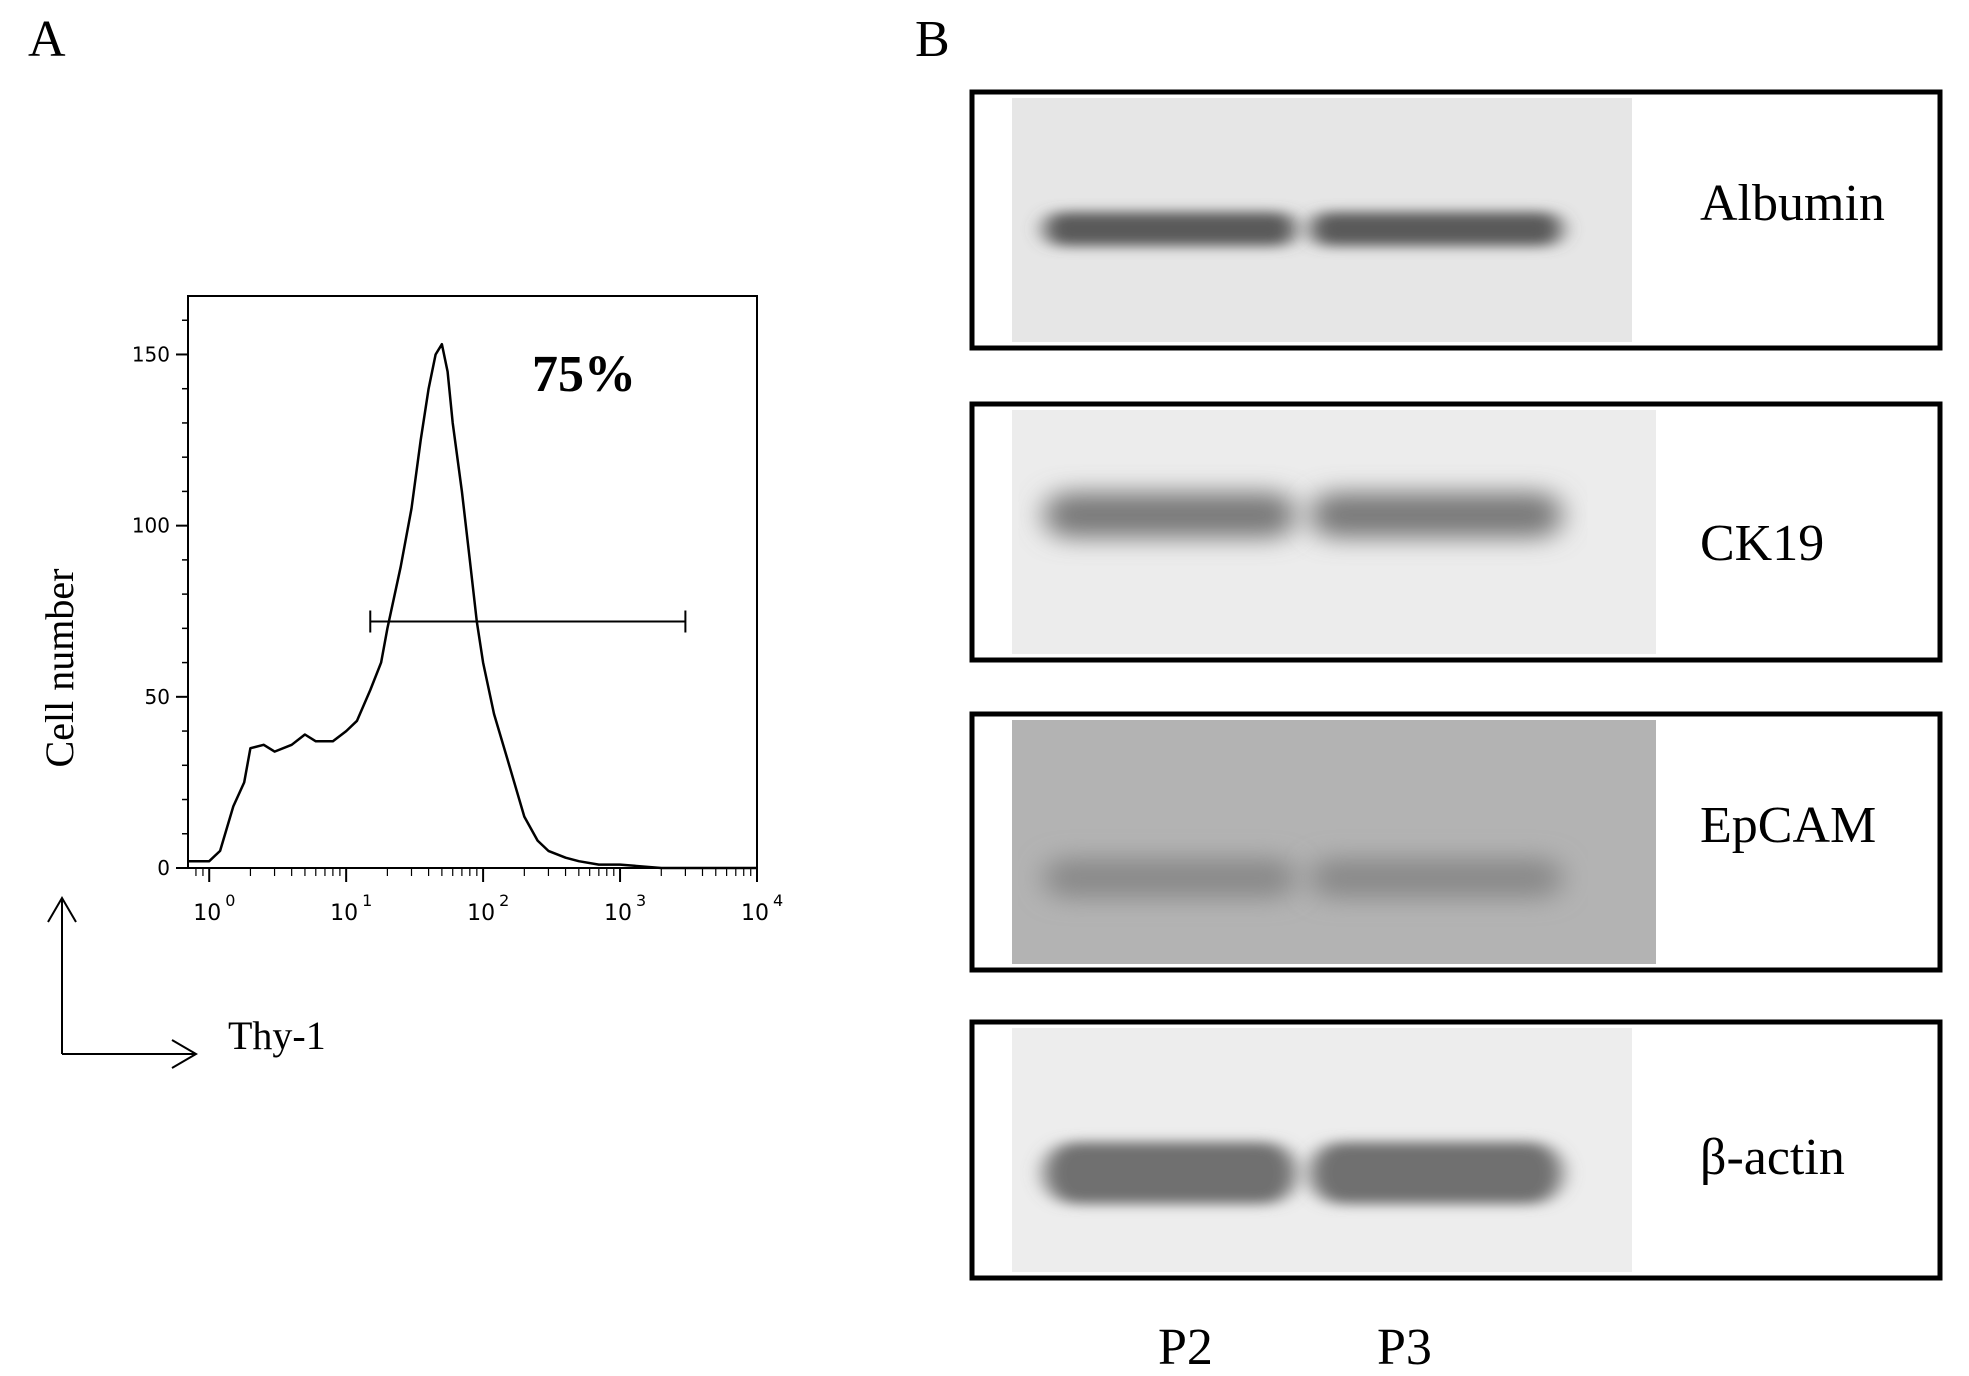 This screenshot has height=1376, width=1969. What do you see at coordinates (1772, 1157) in the screenshot?
I see `band-label-beta-actin: β-actin` at bounding box center [1772, 1157].